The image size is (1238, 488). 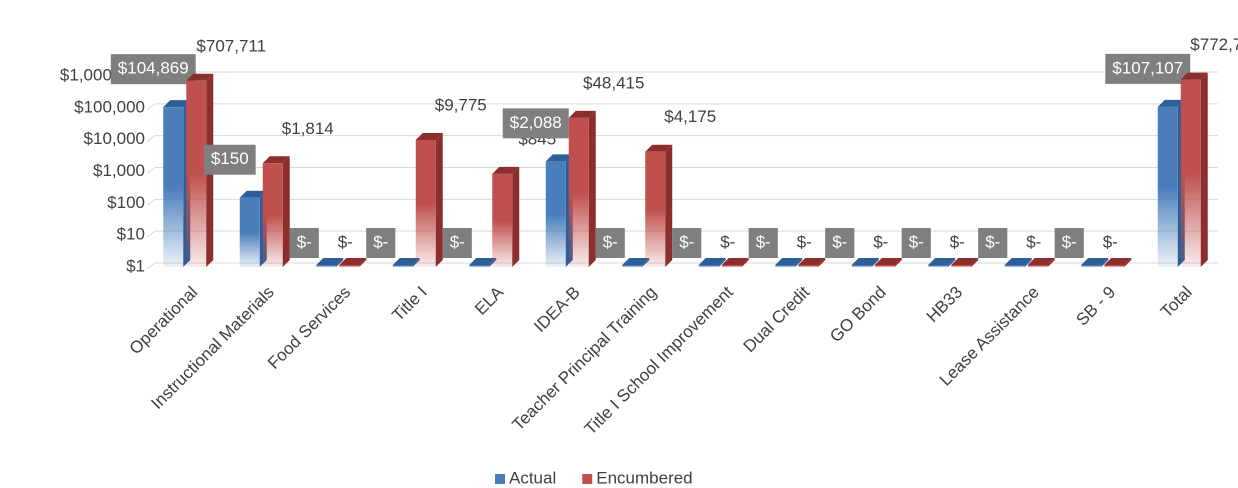 What do you see at coordinates (587, 479) in the screenshot?
I see `legend-swatch` at bounding box center [587, 479].